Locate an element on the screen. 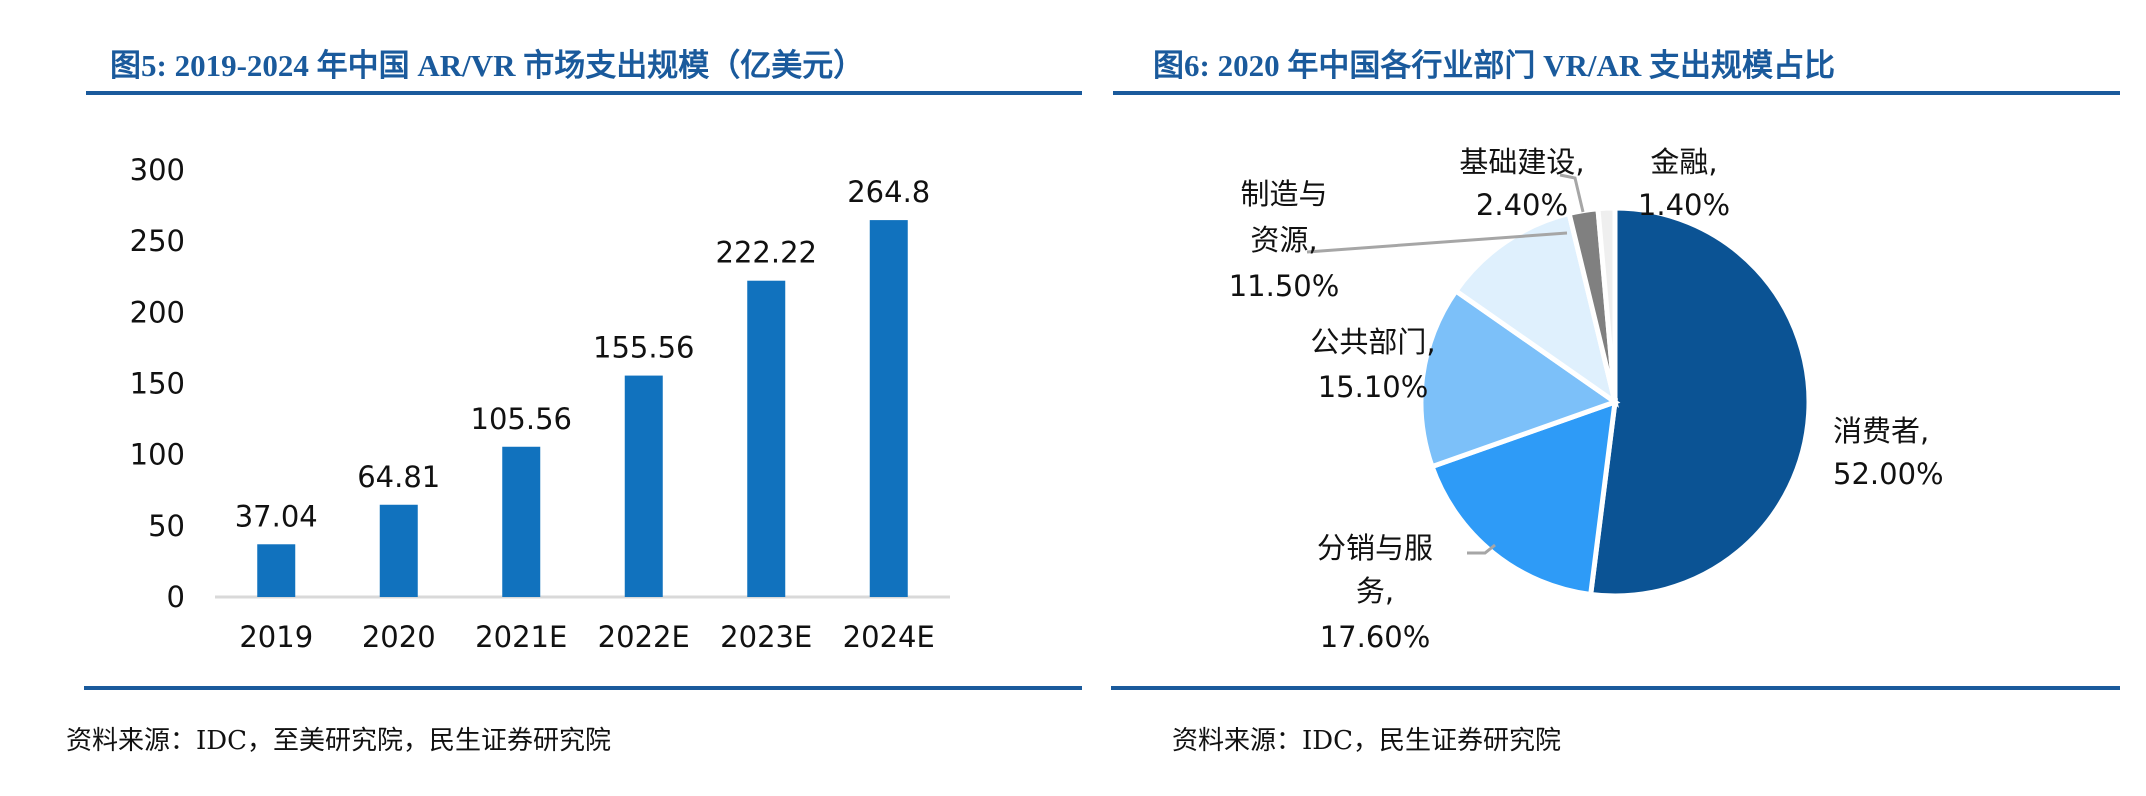  right-source-note: 资料来源：IDC，民生证券研究院 is located at coordinates (1367, 741).